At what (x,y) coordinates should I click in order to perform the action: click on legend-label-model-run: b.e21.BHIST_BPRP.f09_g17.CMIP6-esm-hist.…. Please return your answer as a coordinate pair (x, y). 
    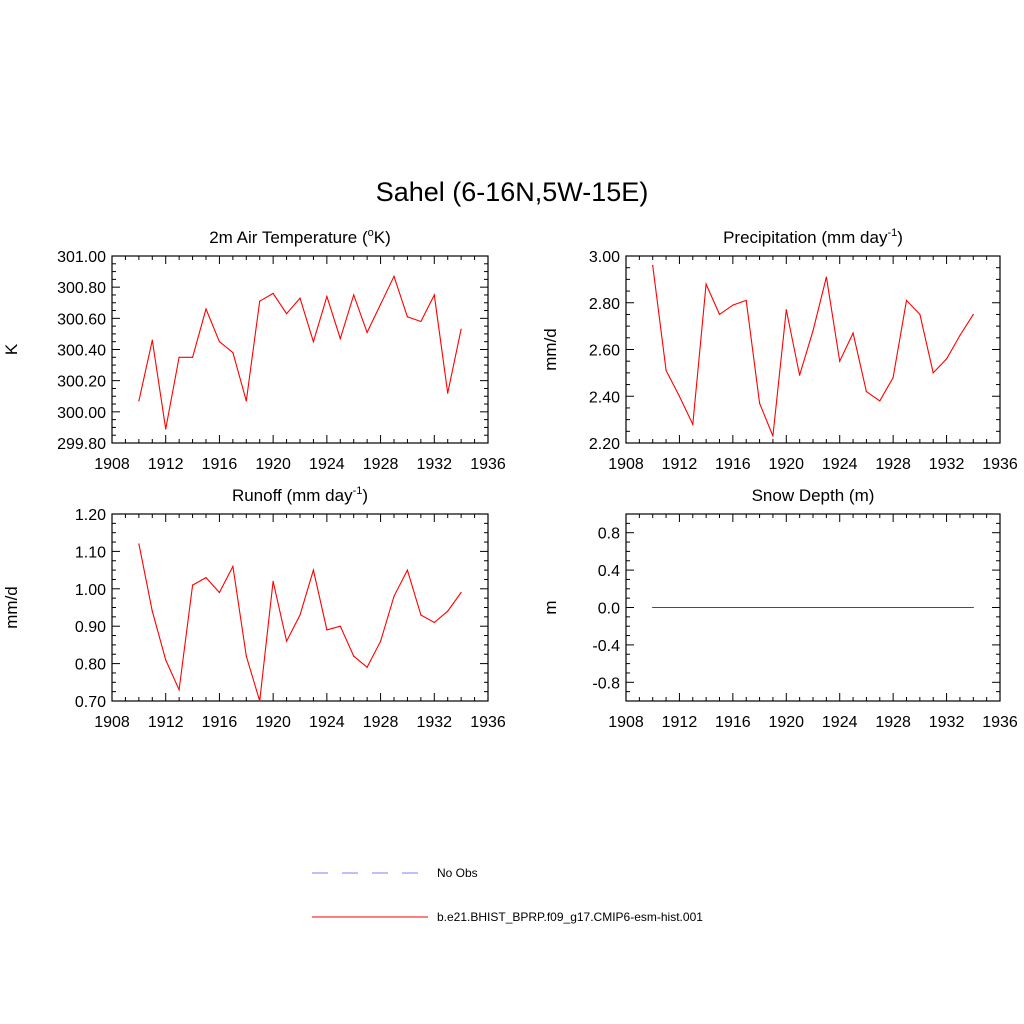
    Looking at the image, I should click on (570, 917).